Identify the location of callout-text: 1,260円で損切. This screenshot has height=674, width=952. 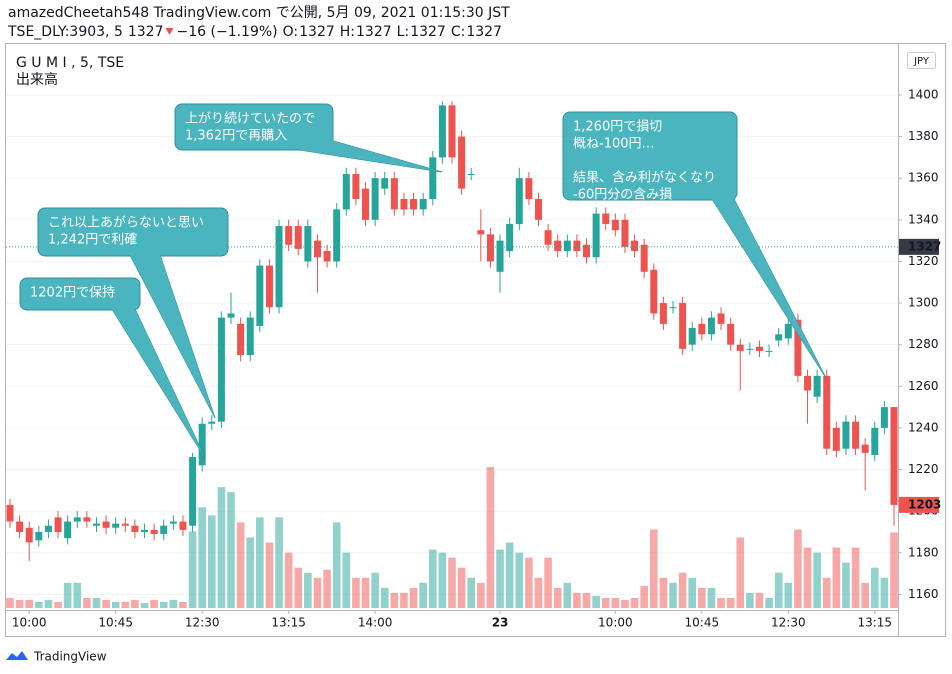
(617, 127).